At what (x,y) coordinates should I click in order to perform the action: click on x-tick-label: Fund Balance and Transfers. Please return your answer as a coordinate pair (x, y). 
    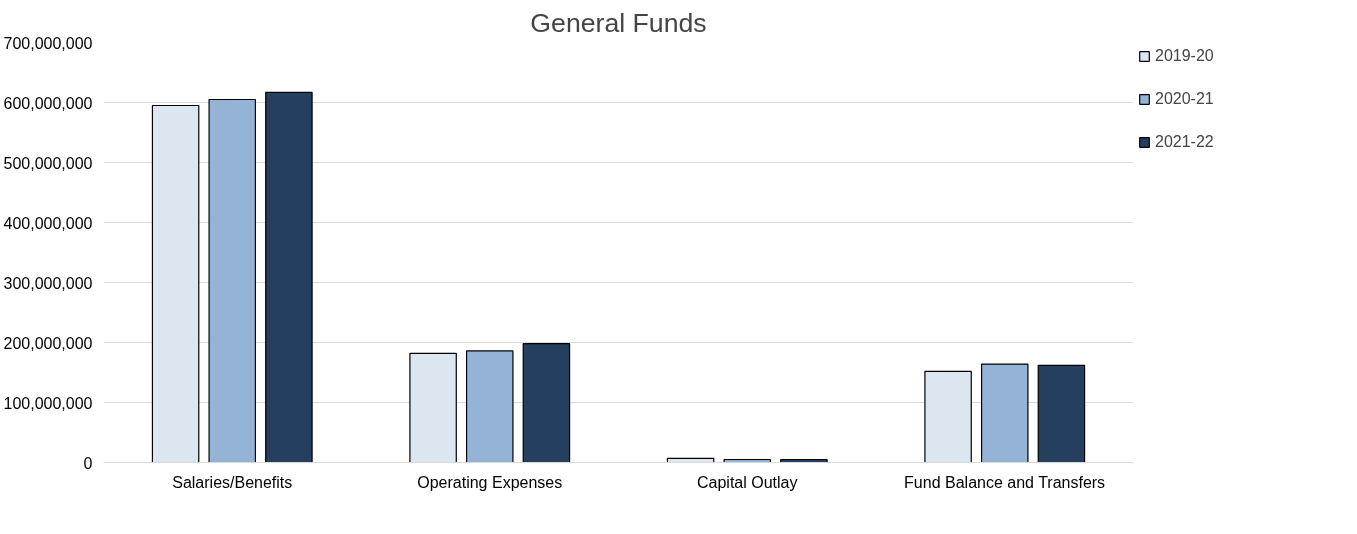
    Looking at the image, I should click on (1005, 482).